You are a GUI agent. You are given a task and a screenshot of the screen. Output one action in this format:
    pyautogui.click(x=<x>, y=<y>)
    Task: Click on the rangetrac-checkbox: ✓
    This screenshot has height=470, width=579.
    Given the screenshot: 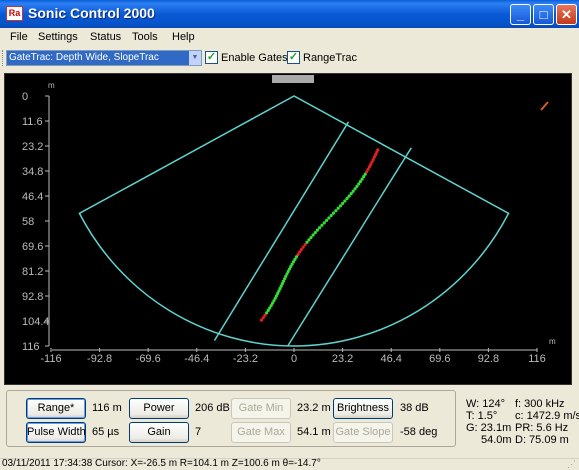 What is the action you would take?
    pyautogui.click(x=293, y=57)
    